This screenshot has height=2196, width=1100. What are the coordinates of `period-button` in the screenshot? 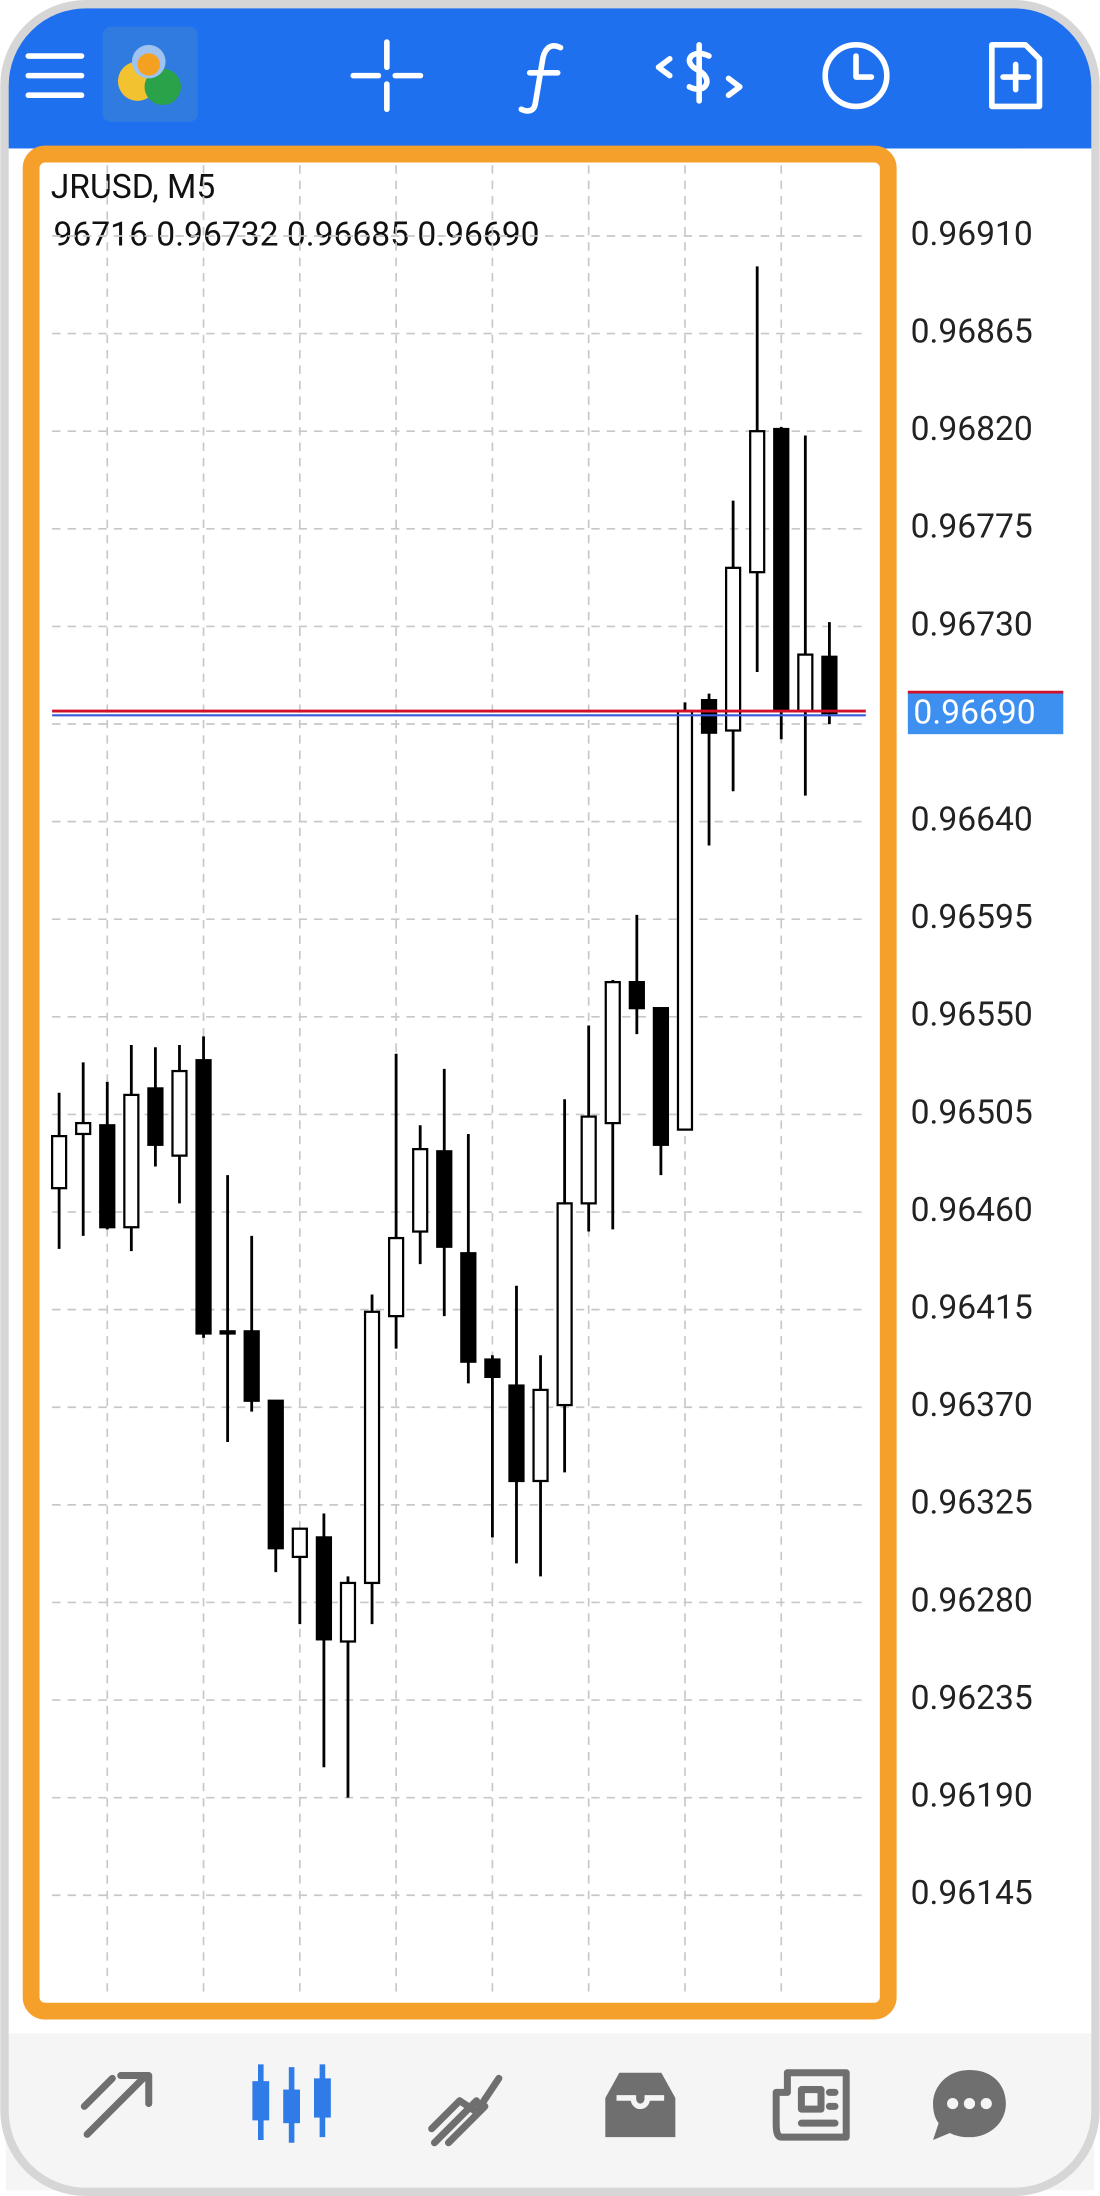 It's located at (856, 76).